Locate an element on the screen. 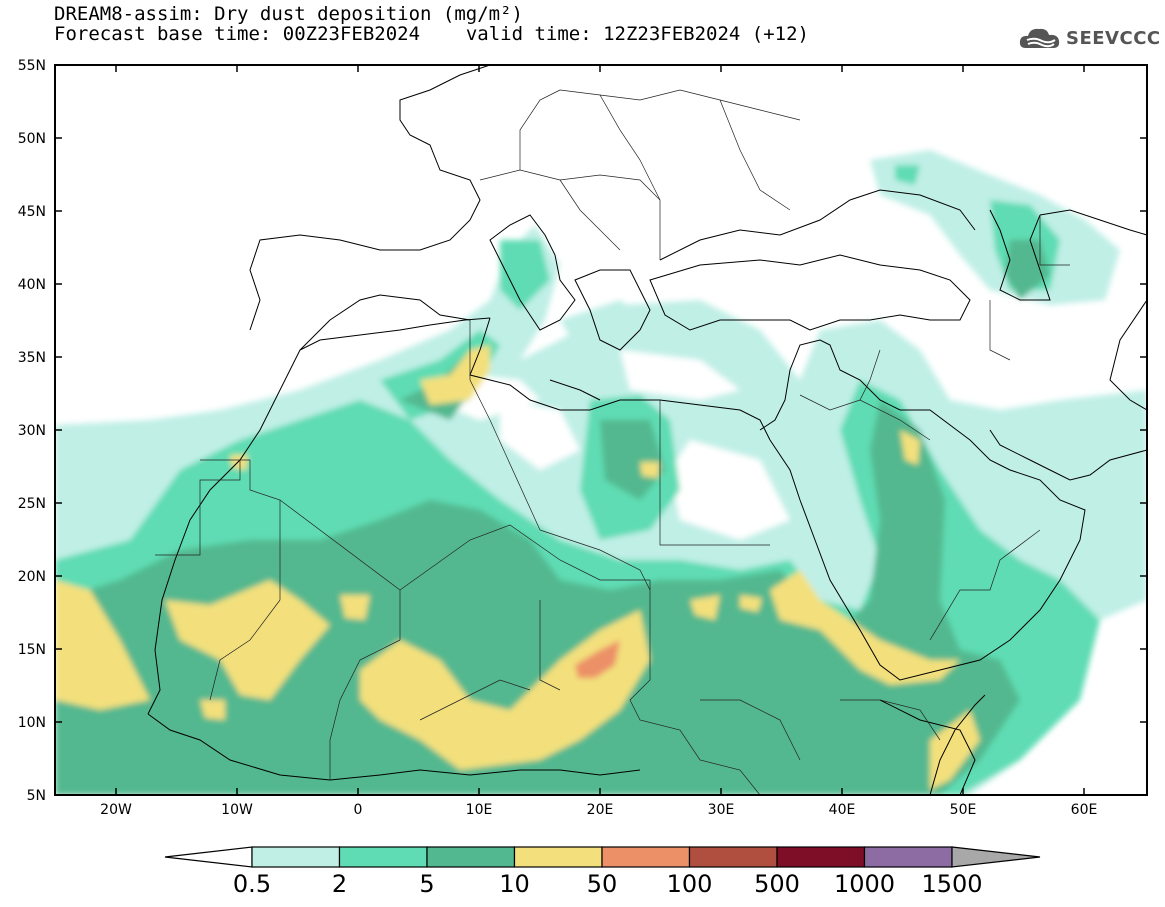 The image size is (1165, 907). colorbar-over-arrow is located at coordinates (996, 857).